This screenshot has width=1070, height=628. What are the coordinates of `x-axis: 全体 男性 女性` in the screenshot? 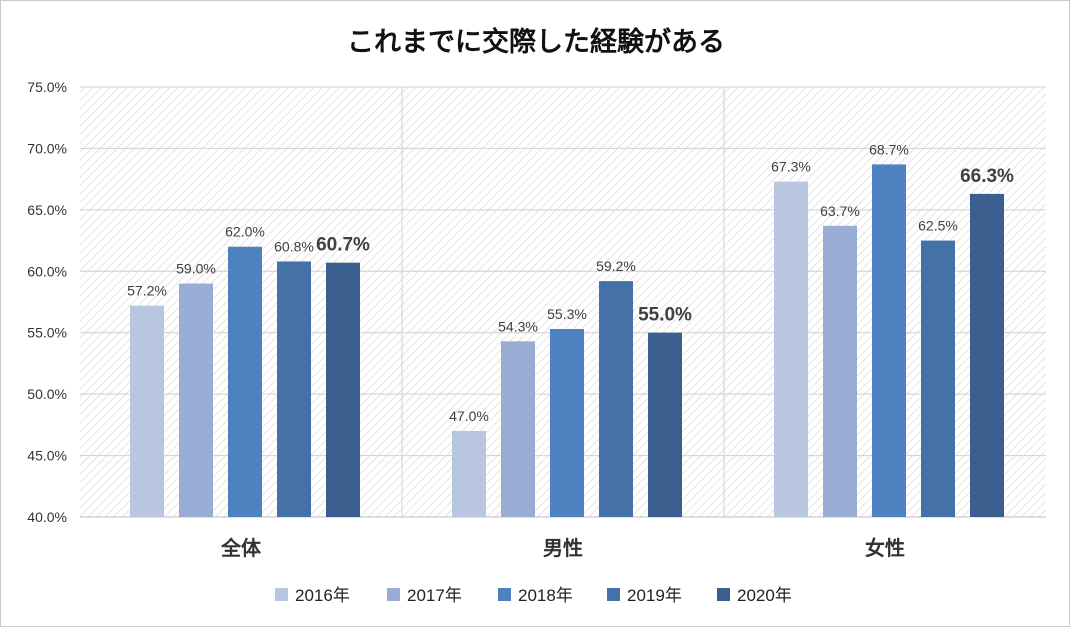 It's located at (562, 548).